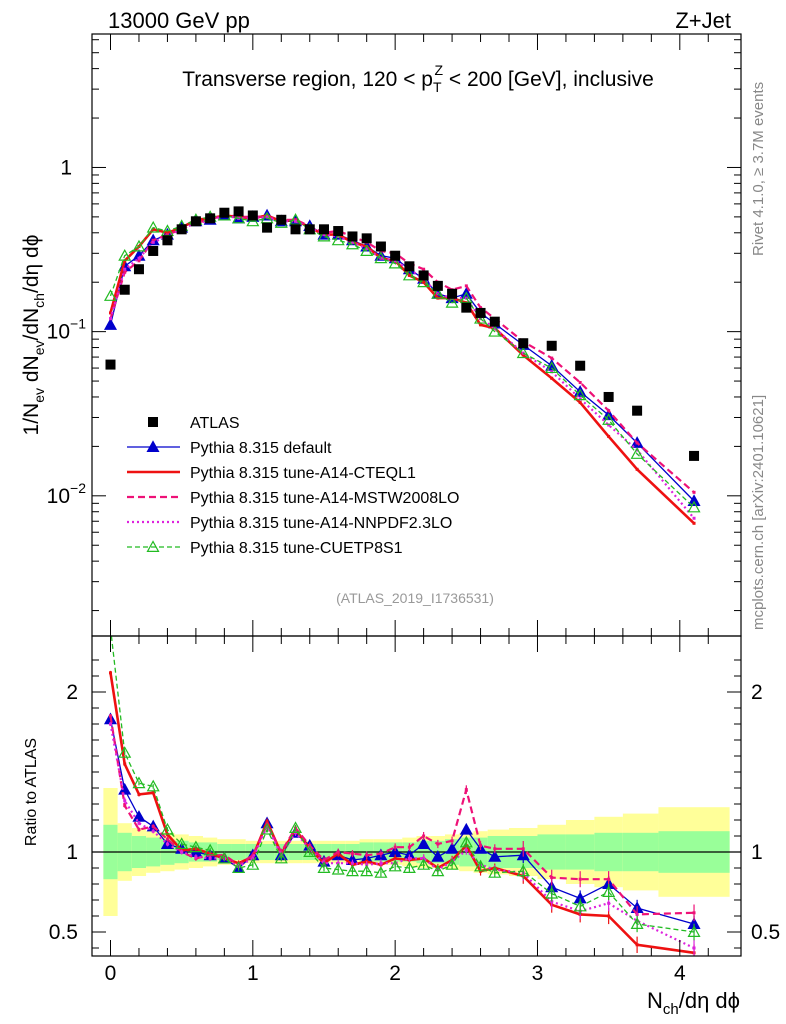 Image resolution: width=786 pixels, height=1024 pixels. Describe the element at coordinates (694, 500) in the screenshot. I see `main-point-default` at that location.